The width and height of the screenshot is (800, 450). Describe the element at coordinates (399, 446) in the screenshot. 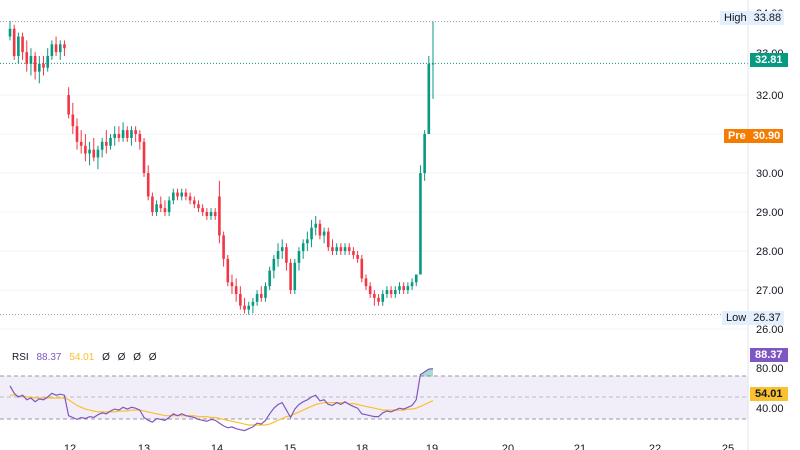

I see `time-axis: 12 13 14 15 18 19 20 21 22 25` at that location.